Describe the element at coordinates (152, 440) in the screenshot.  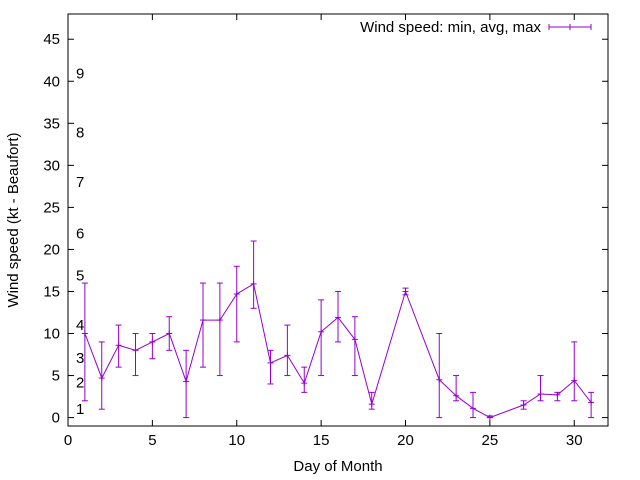
I see `x-tick-label: 5` at that location.